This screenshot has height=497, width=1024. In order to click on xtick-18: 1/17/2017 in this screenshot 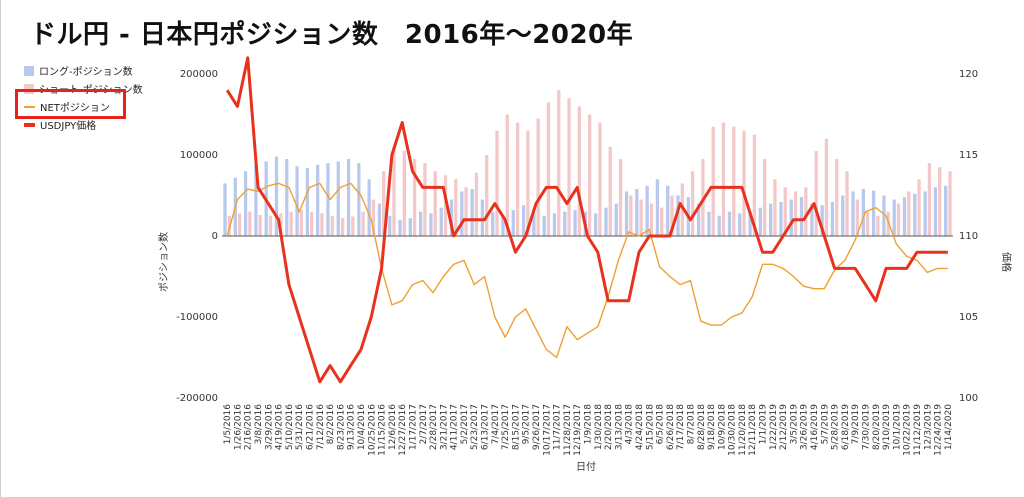, I will do `click(413, 427)`.